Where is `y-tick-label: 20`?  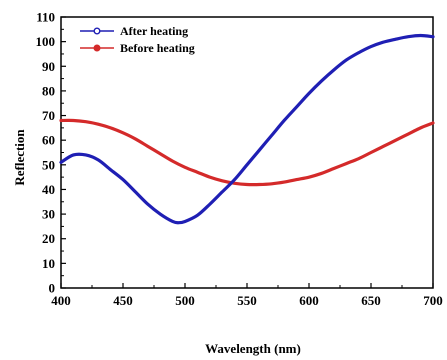 y-tick-label: 20 is located at coordinates (48, 238).